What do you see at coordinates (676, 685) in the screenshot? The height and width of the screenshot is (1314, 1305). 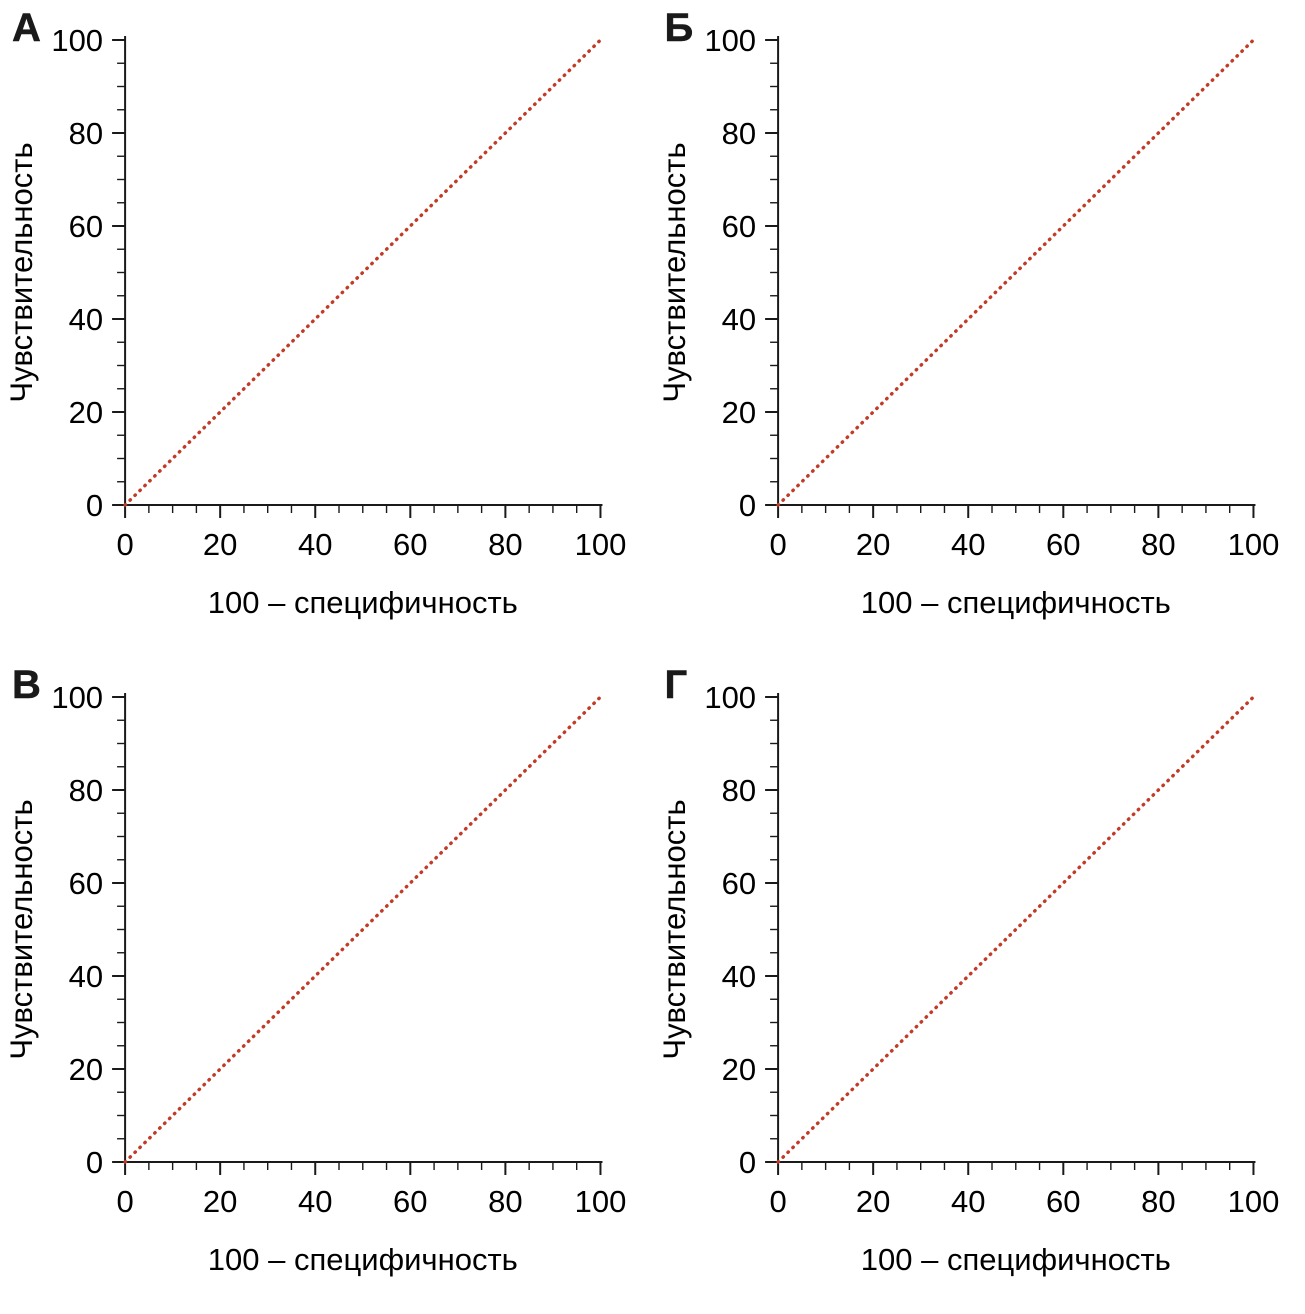 I see `panel-label-g: Г` at bounding box center [676, 685].